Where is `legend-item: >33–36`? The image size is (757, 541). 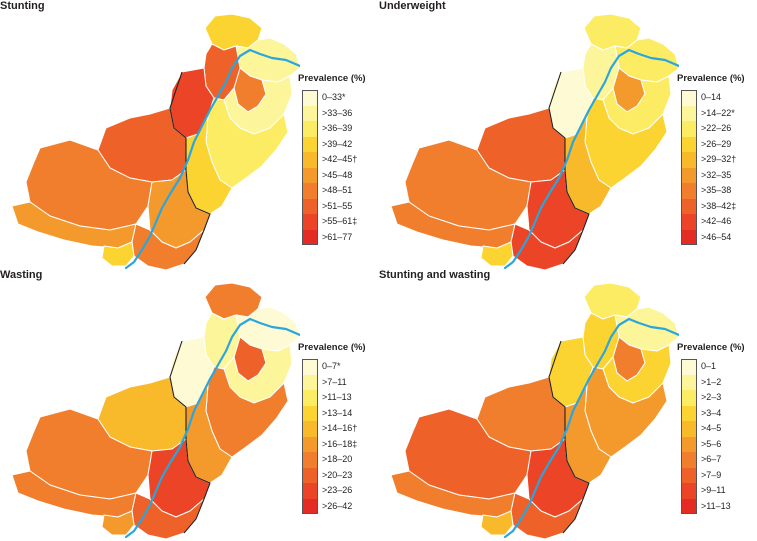 legend-item: >33–36 is located at coordinates (338, 113).